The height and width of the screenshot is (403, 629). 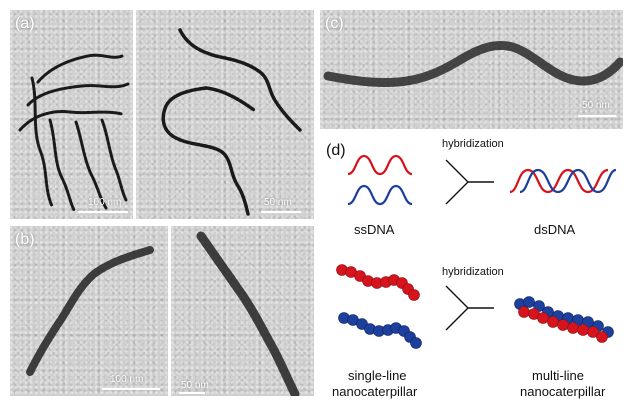 I want to click on single-line-nanocaterpillars, so click(x=379, y=306).